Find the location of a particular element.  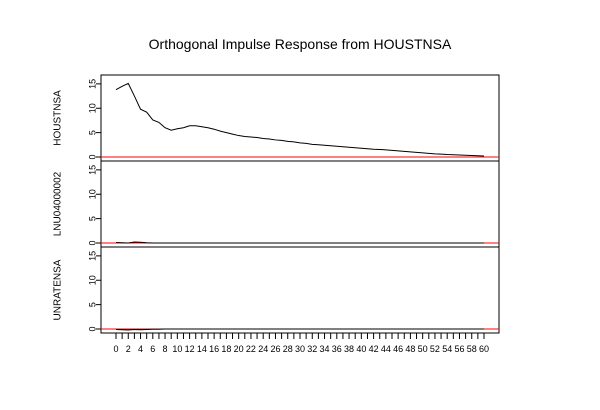

y-axis-label: LNU04000002 is located at coordinates (58, 203).